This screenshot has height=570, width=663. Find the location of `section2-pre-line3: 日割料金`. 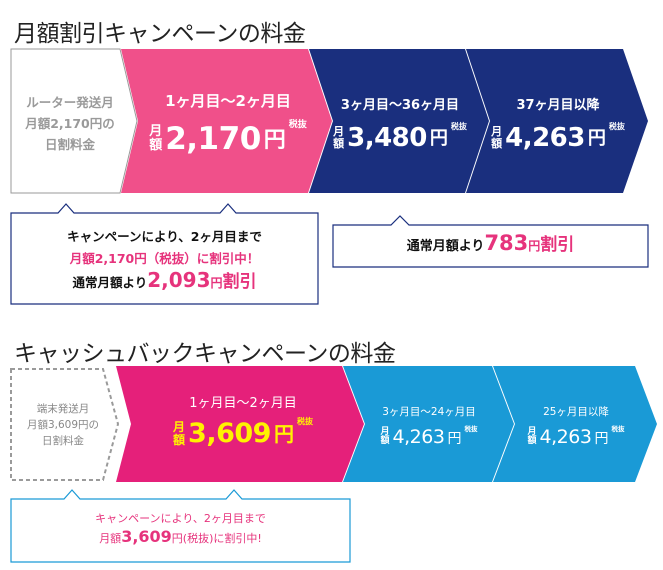

section2-pre-line3: 日割料金 is located at coordinates (63, 441).